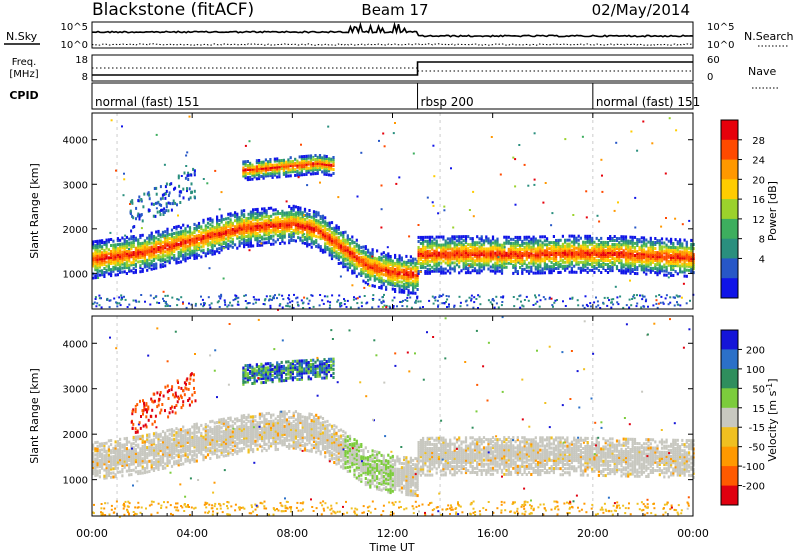 The image size is (800, 558). I want to click on velocity-ylabel: Slant Range [km], so click(34, 416).